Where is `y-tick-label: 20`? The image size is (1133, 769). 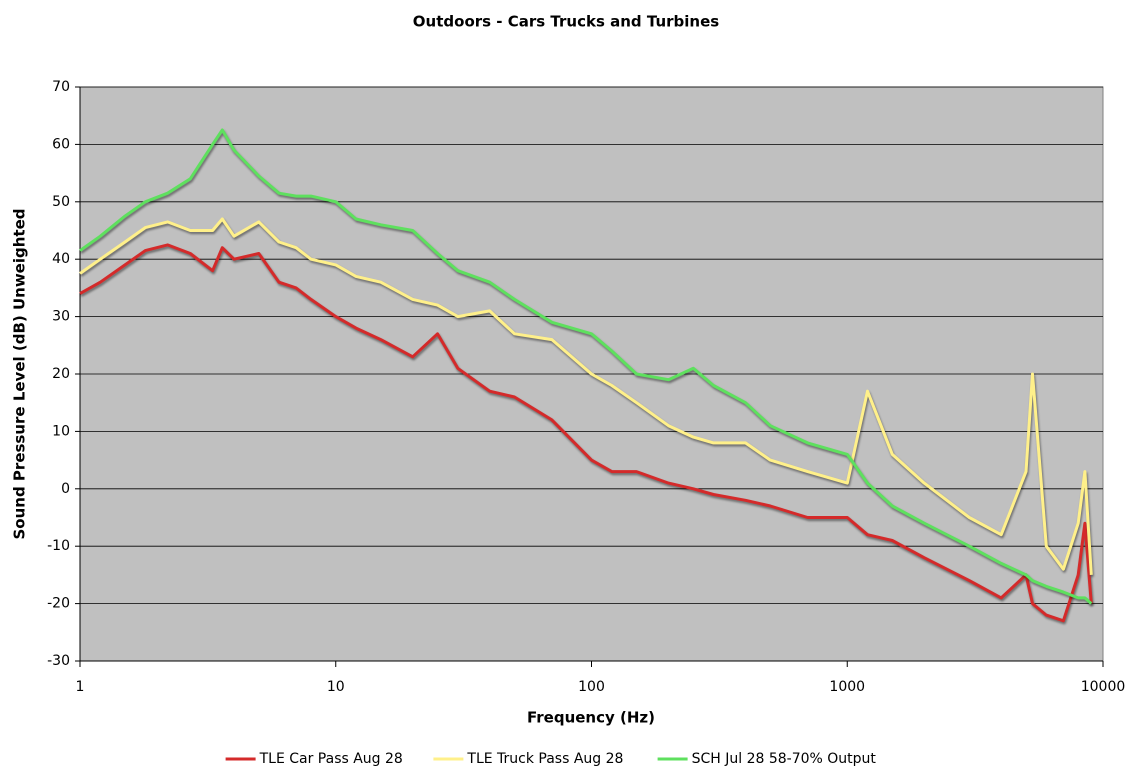 y-tick-label: 20 is located at coordinates (61, 374).